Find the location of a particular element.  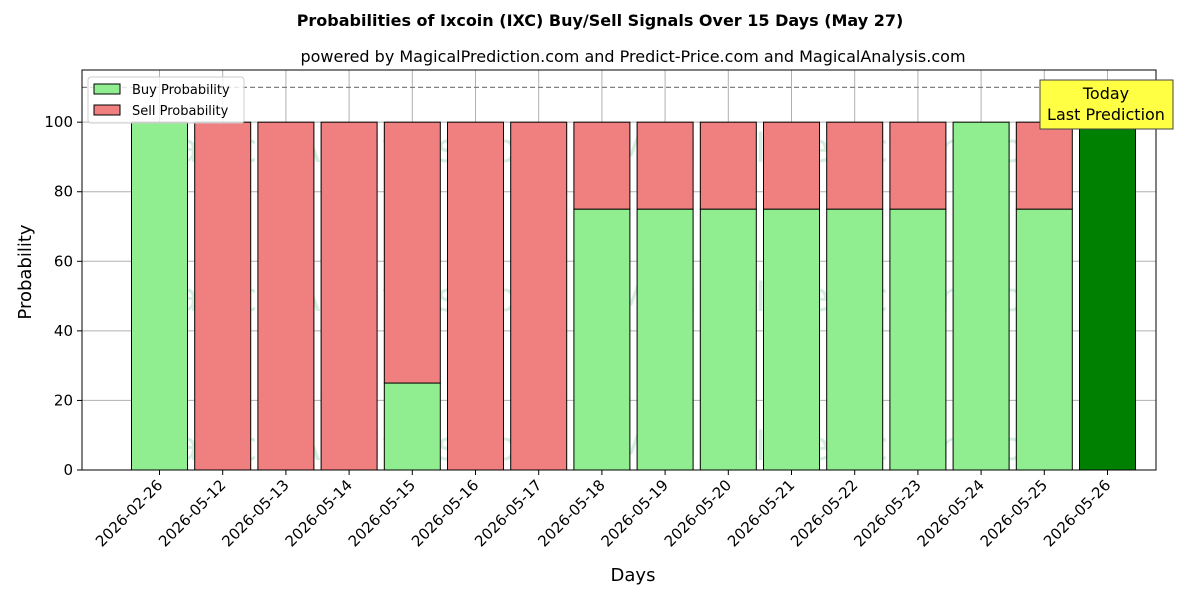

y-tick-label: 0 is located at coordinates (68, 470).